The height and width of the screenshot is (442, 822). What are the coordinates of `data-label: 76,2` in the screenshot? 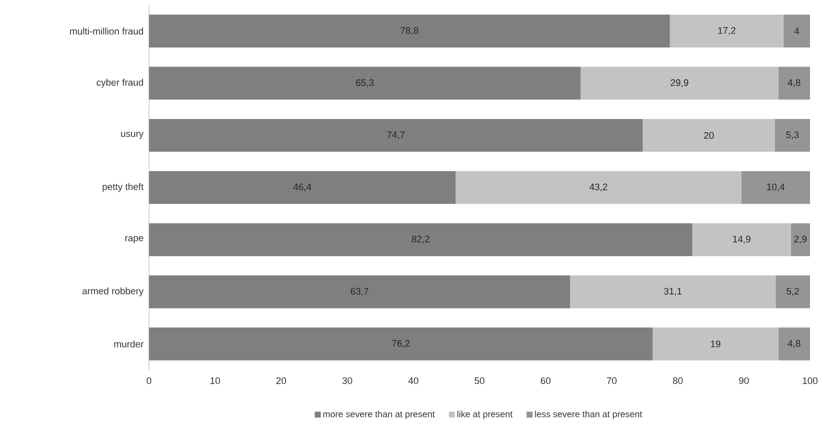 It's located at (401, 344).